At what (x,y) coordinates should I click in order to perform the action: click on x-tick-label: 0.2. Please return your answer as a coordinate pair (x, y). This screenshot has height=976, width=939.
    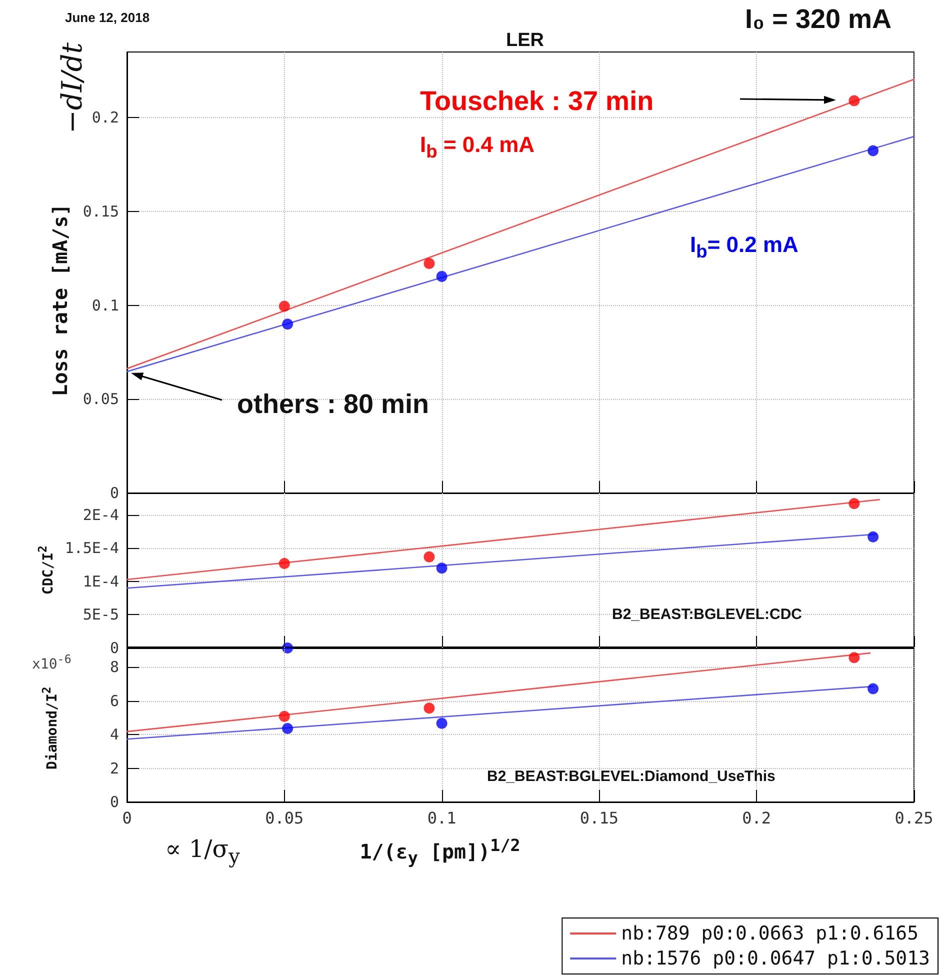
    Looking at the image, I should click on (757, 818).